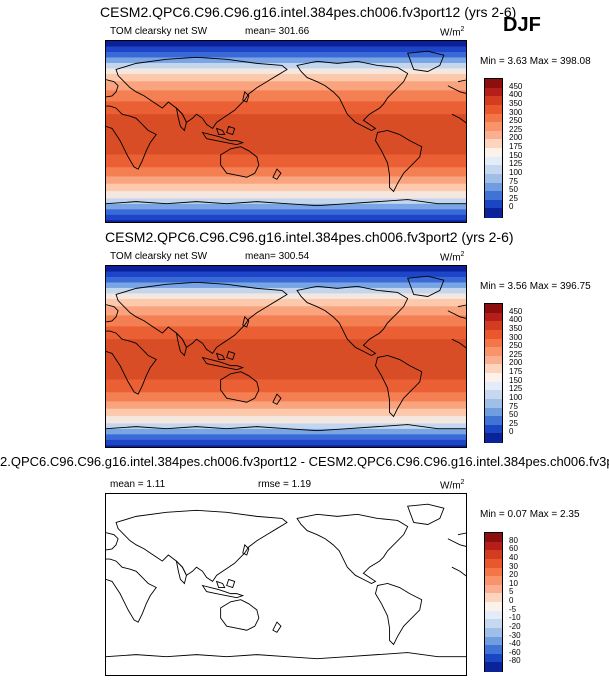 This screenshot has width=609, height=681. I want to click on colorbar-tick-label: 350, so click(516, 103).